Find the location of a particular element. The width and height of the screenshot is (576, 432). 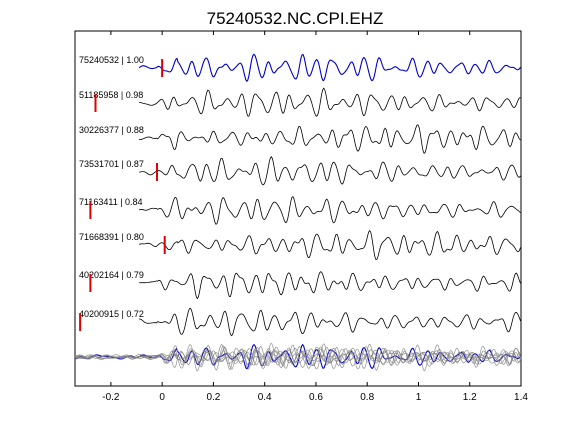

trace-label-75240532: 75240532 | 1.00 is located at coordinates (111, 60).